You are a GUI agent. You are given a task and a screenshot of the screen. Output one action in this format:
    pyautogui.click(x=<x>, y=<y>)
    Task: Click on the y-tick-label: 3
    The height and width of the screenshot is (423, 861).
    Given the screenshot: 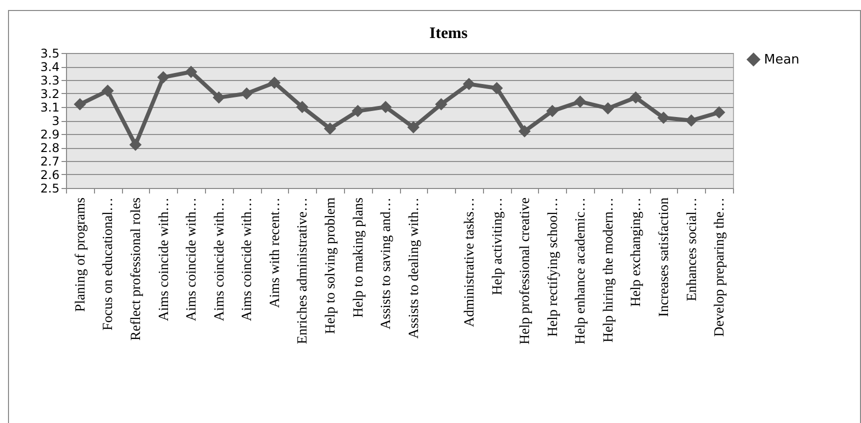 What is the action you would take?
    pyautogui.click(x=56, y=121)
    